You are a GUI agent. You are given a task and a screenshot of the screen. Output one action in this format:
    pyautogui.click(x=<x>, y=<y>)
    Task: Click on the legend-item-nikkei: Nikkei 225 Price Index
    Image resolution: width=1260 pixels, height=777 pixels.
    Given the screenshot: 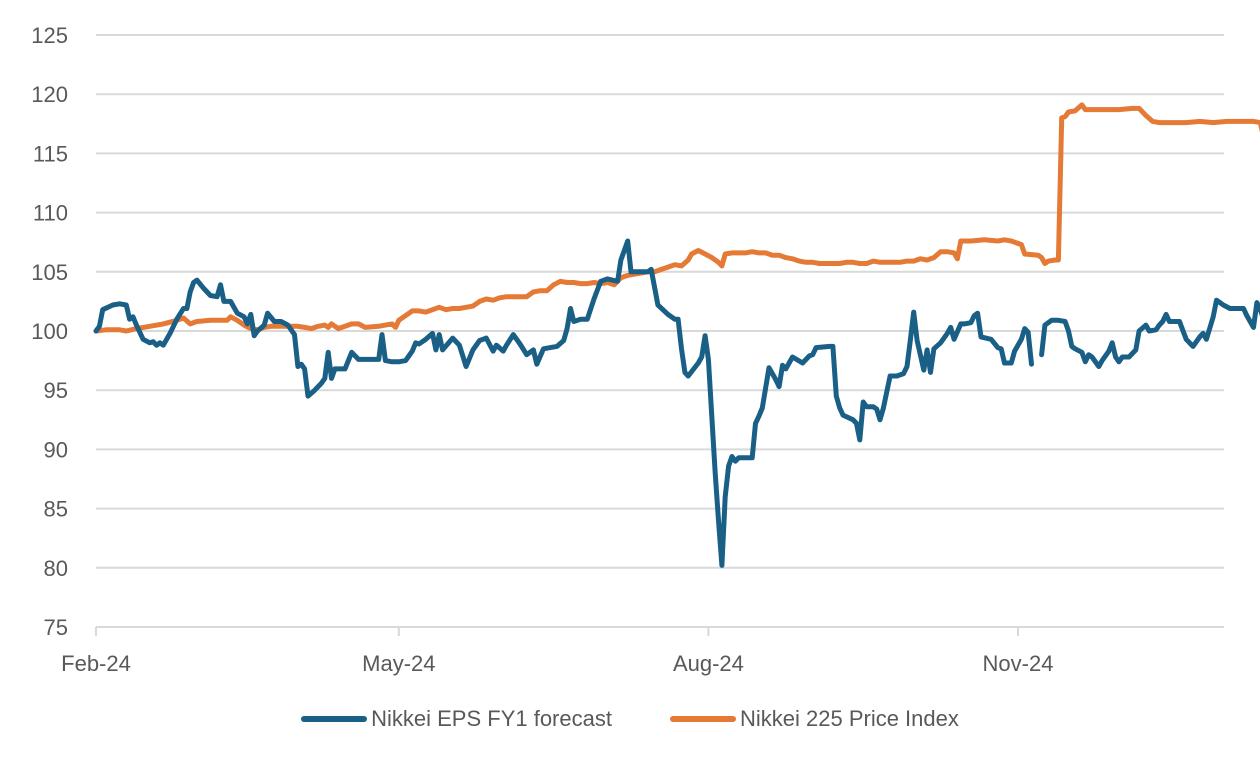 What is the action you would take?
    pyautogui.click(x=814, y=719)
    